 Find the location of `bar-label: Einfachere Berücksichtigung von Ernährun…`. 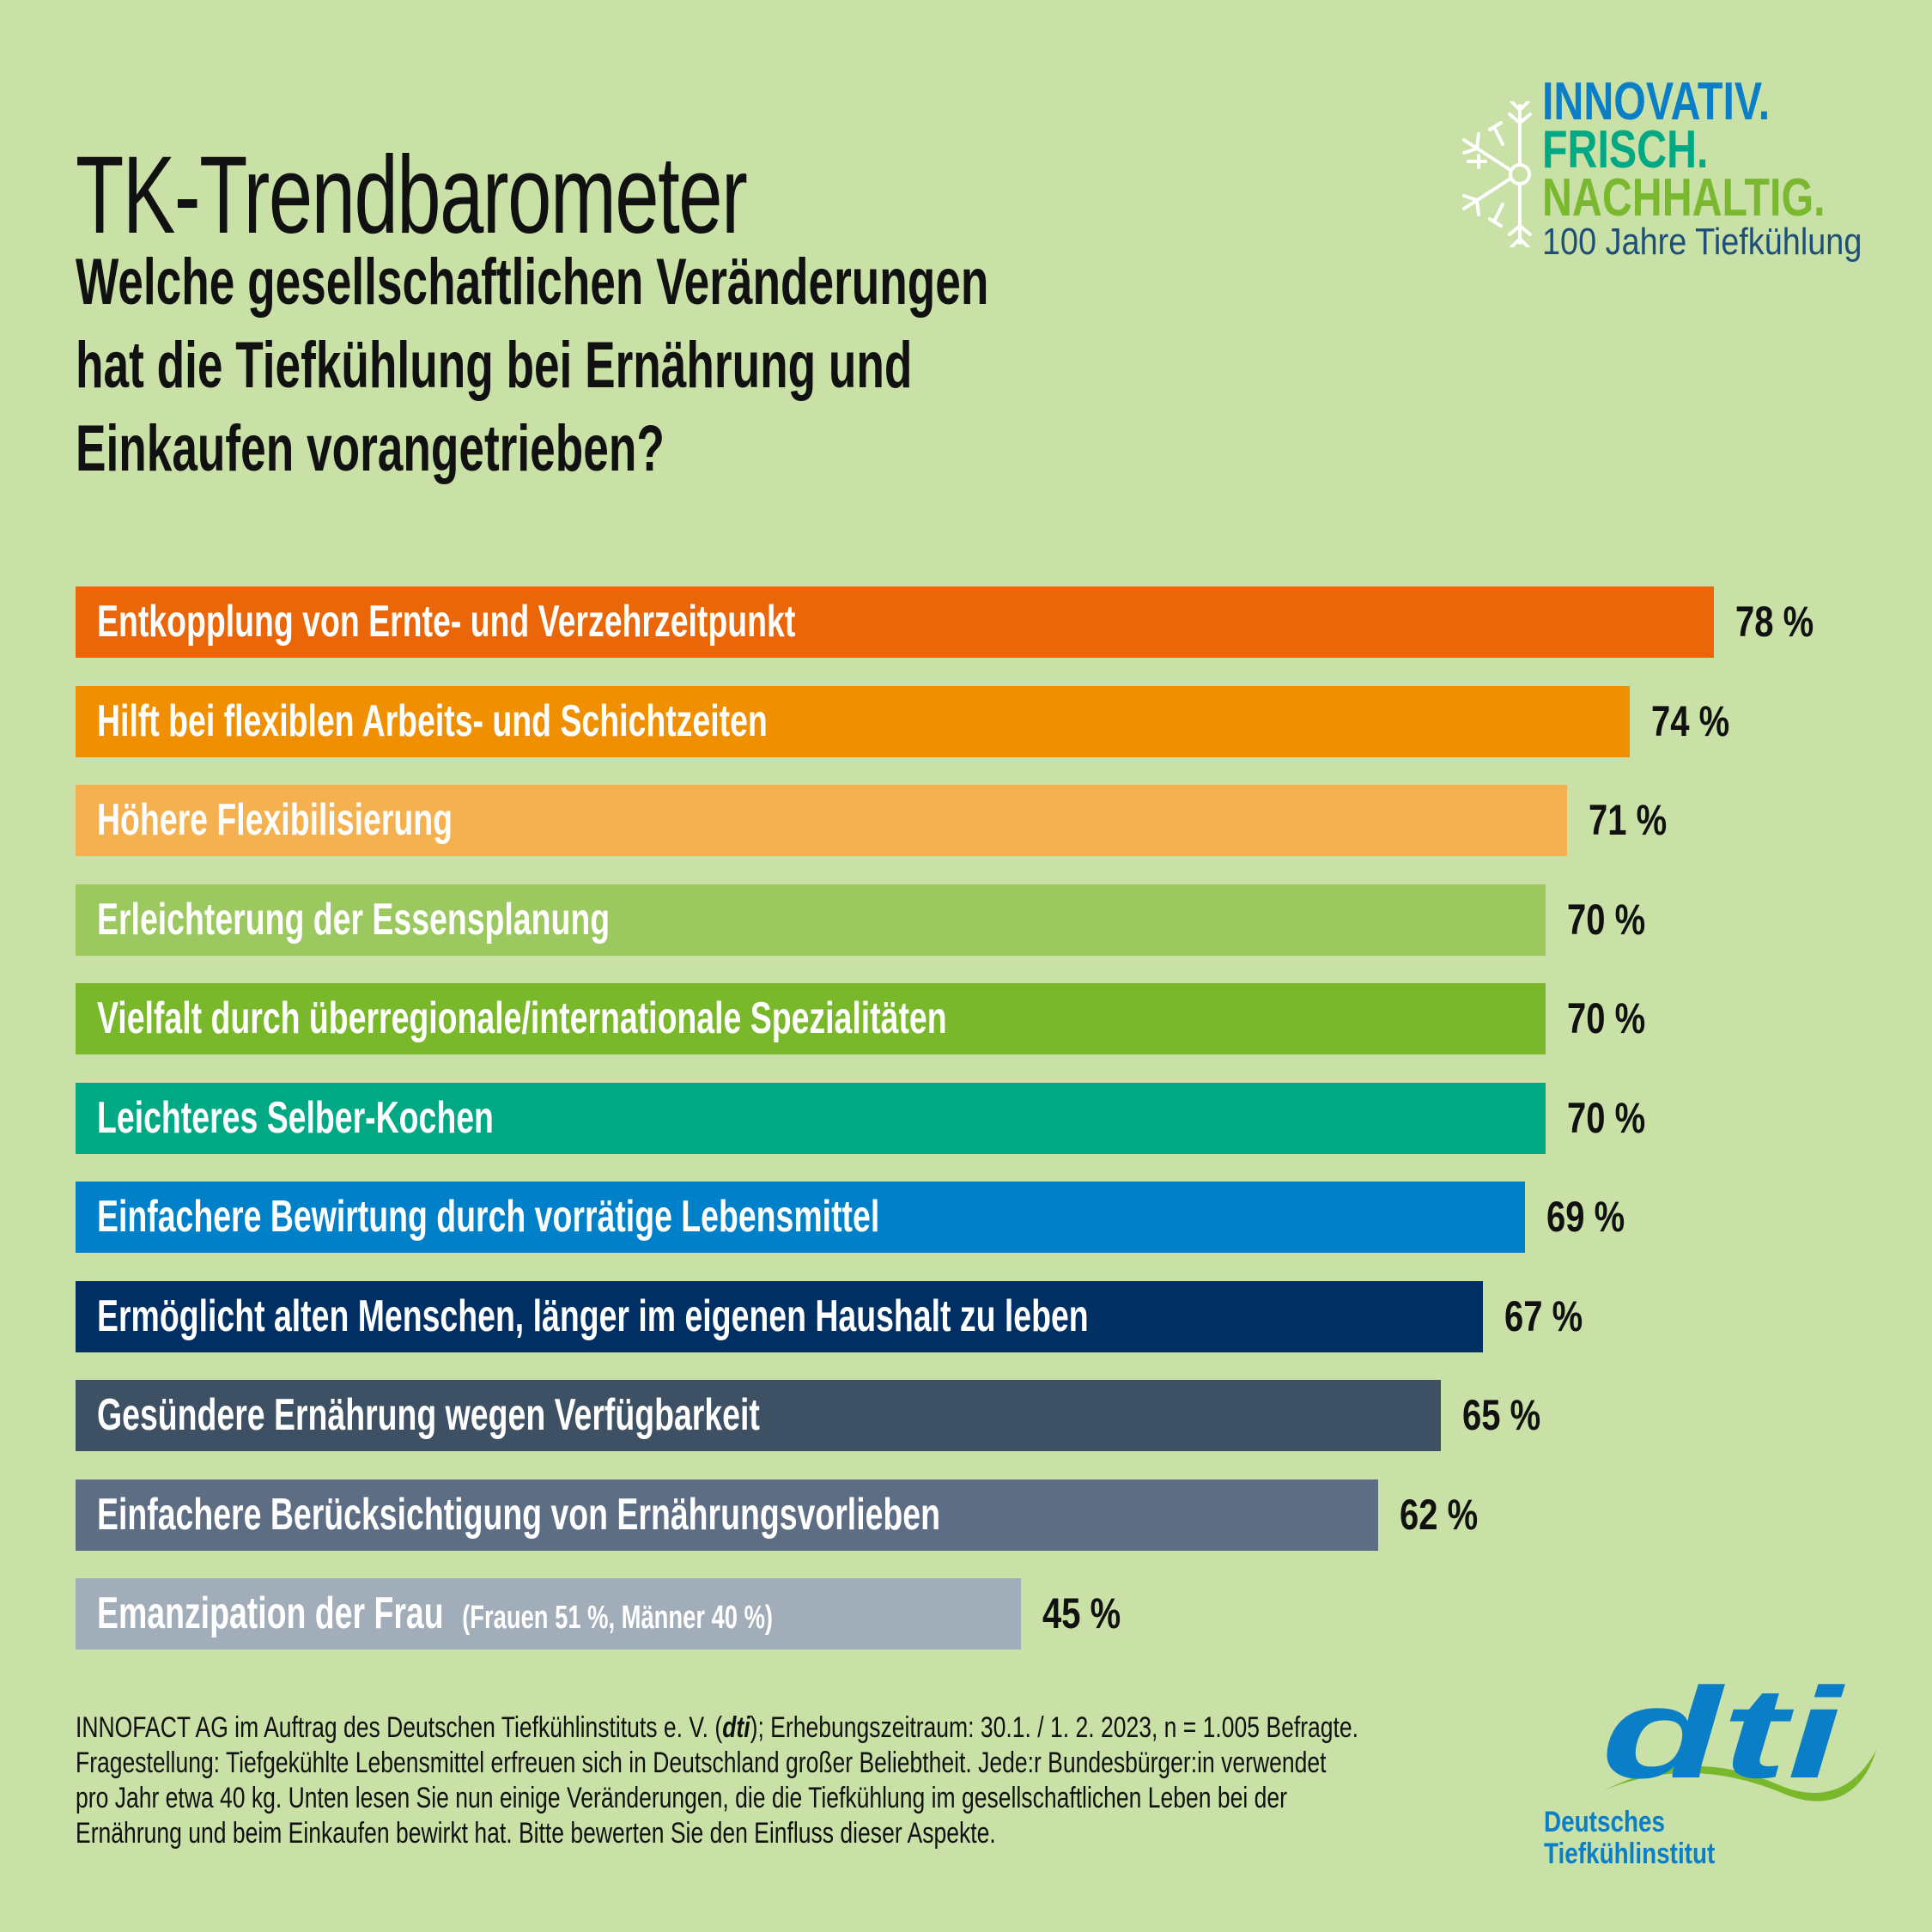

bar-label: Einfachere Berücksichtigung von Ernährun… is located at coordinates (519, 1515).